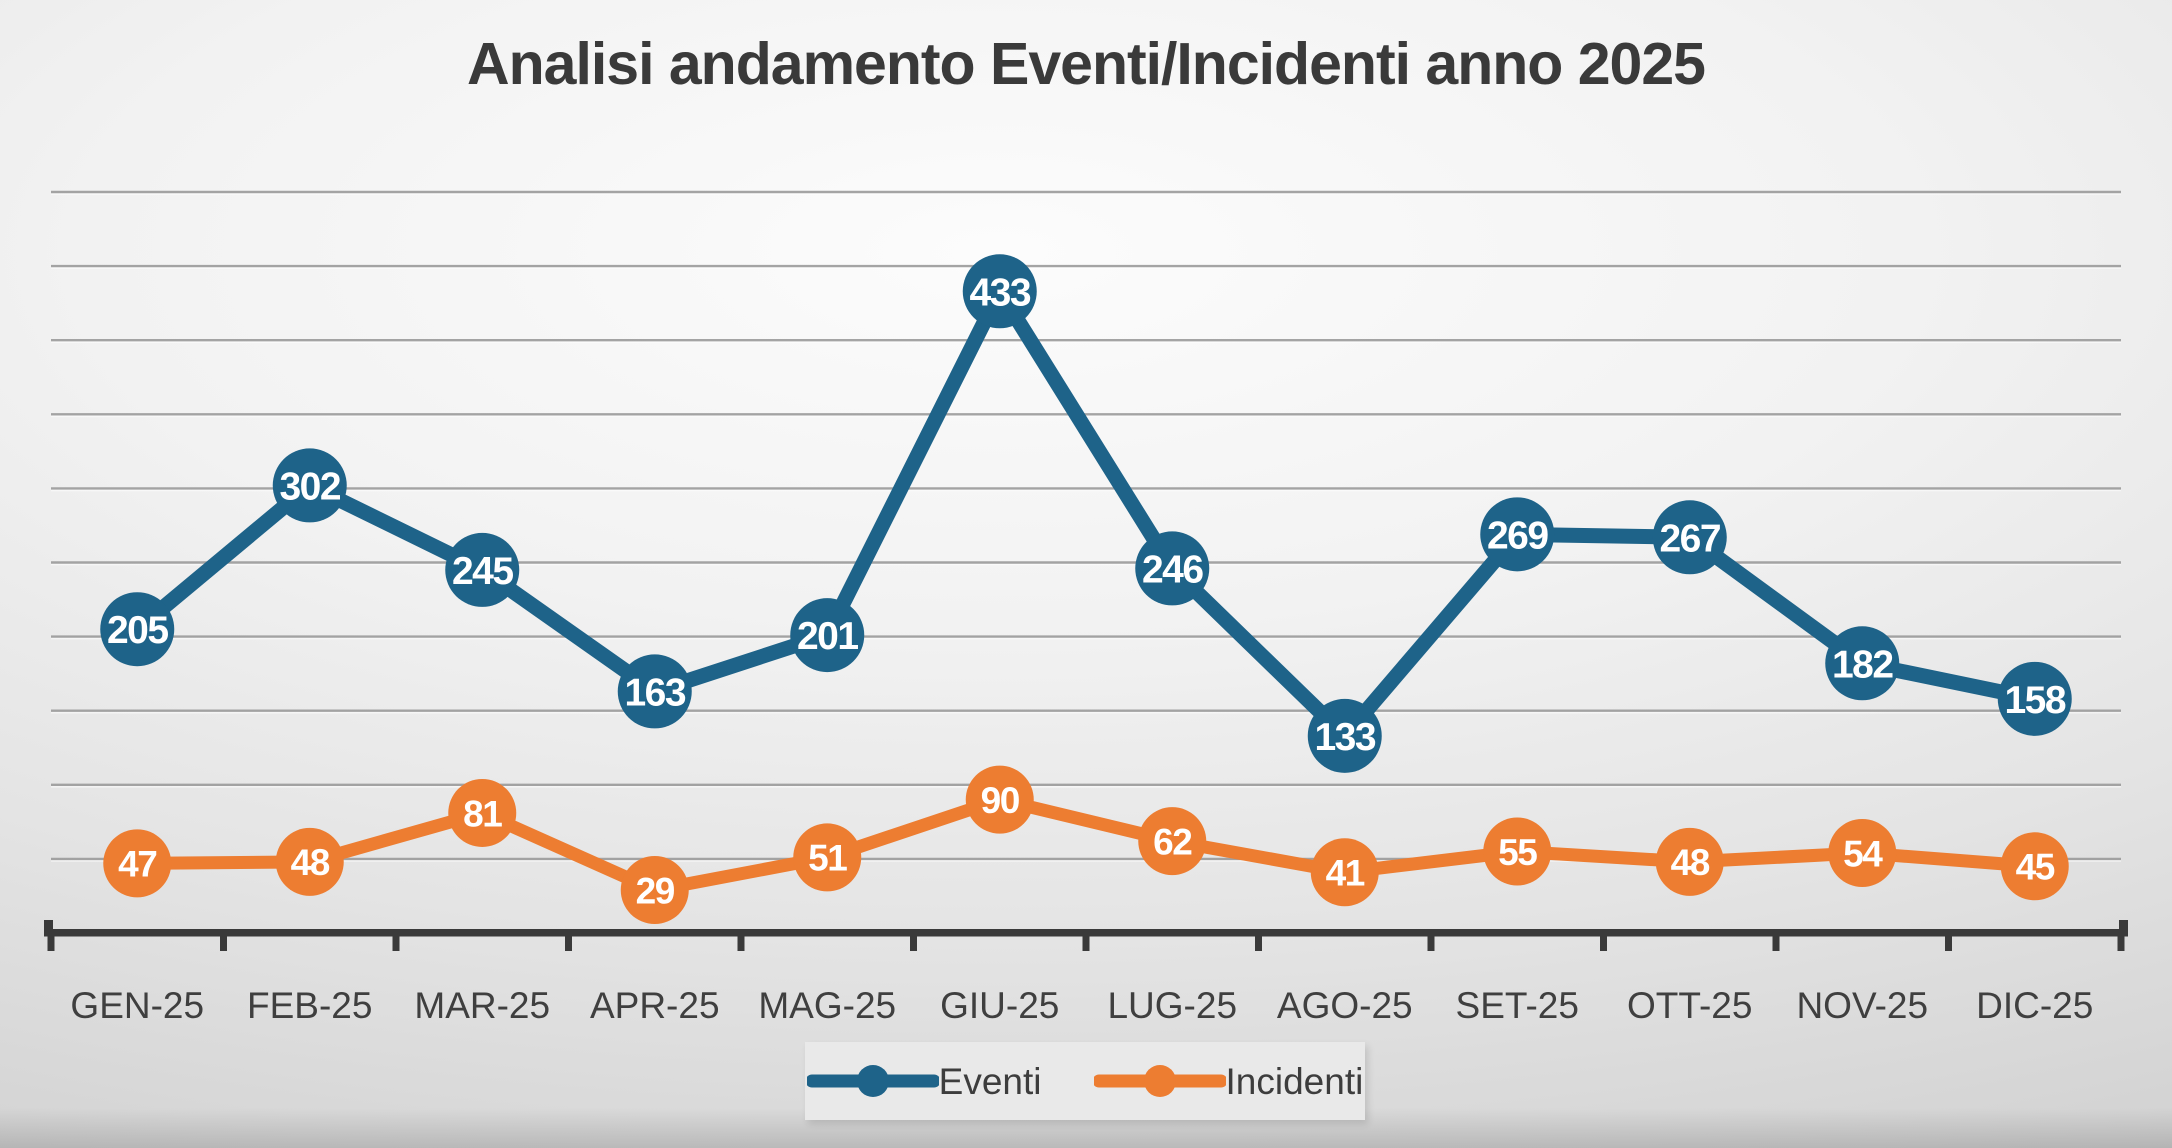 This screenshot has width=2172, height=1148. Describe the element at coordinates (1159, 1081) in the screenshot. I see `incidenti-line-marker-icon` at that location.